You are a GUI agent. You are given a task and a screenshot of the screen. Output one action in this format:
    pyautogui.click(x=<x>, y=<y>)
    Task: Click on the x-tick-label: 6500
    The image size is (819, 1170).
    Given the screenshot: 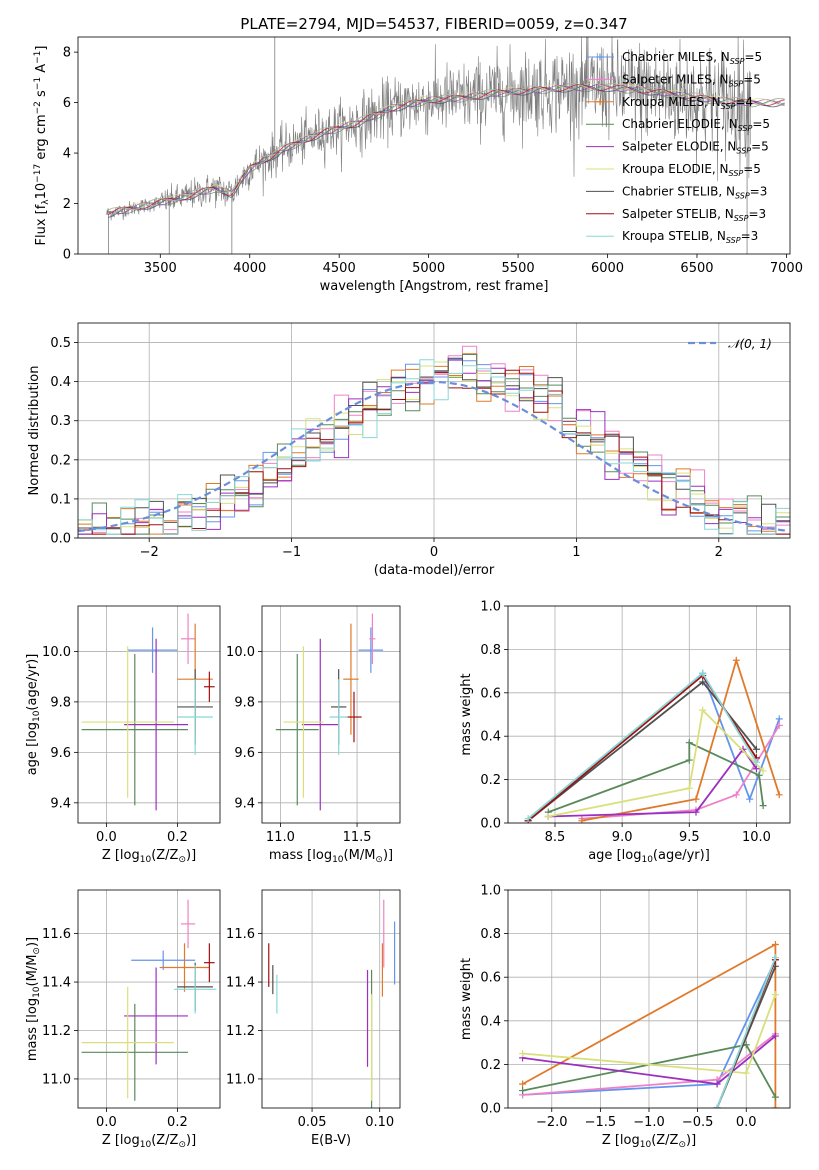 What is the action you would take?
    pyautogui.click(x=696, y=268)
    